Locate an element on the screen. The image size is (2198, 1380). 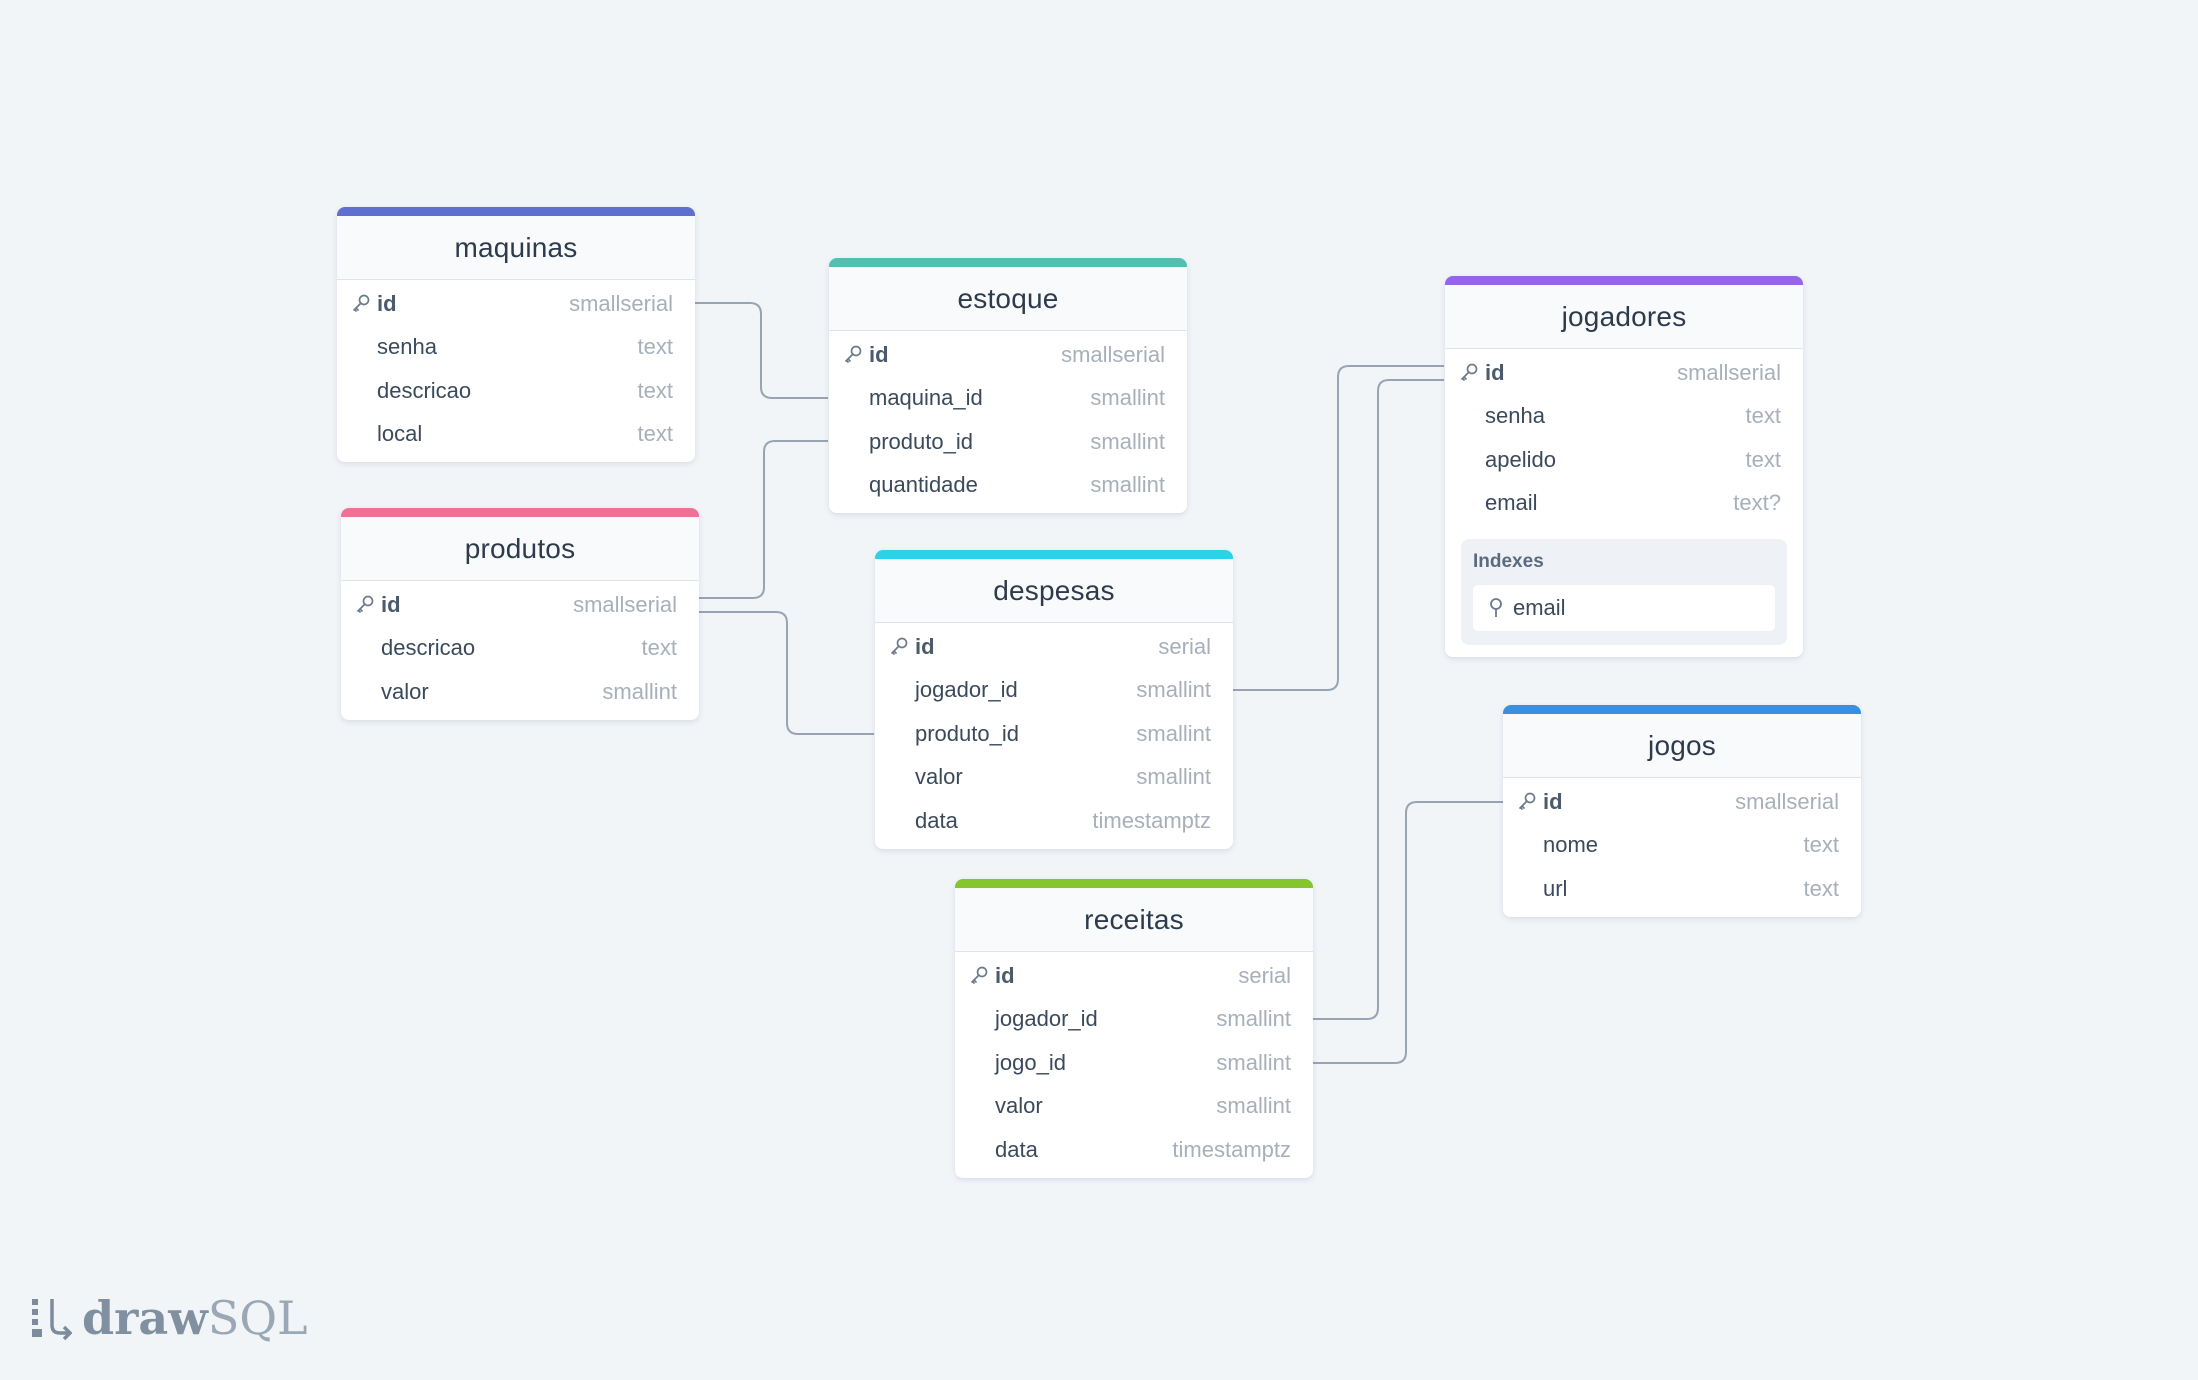
table-title: jogos is located at coordinates (1682, 746).